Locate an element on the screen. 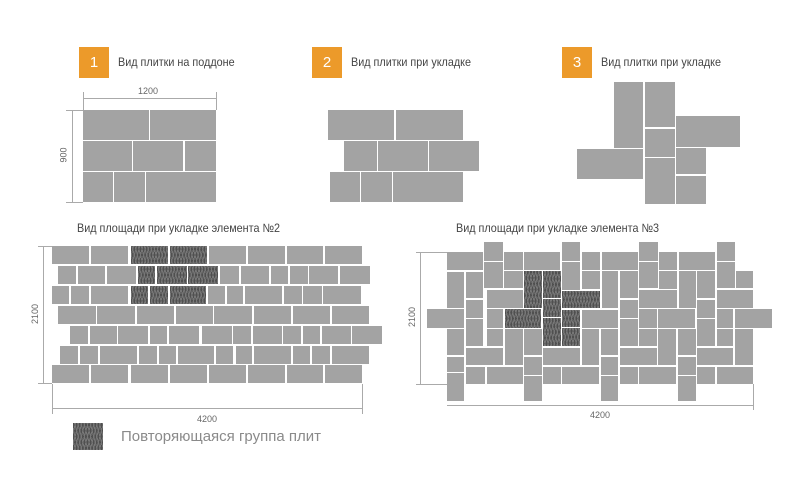 The image size is (800, 496). area-title-2: Вид площади при укладке элемента №2 is located at coordinates (179, 228).